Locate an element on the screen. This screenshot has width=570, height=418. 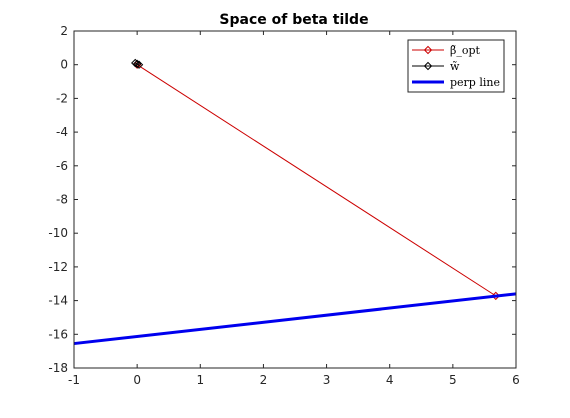
legend-label: perp line is located at coordinates (475, 82).